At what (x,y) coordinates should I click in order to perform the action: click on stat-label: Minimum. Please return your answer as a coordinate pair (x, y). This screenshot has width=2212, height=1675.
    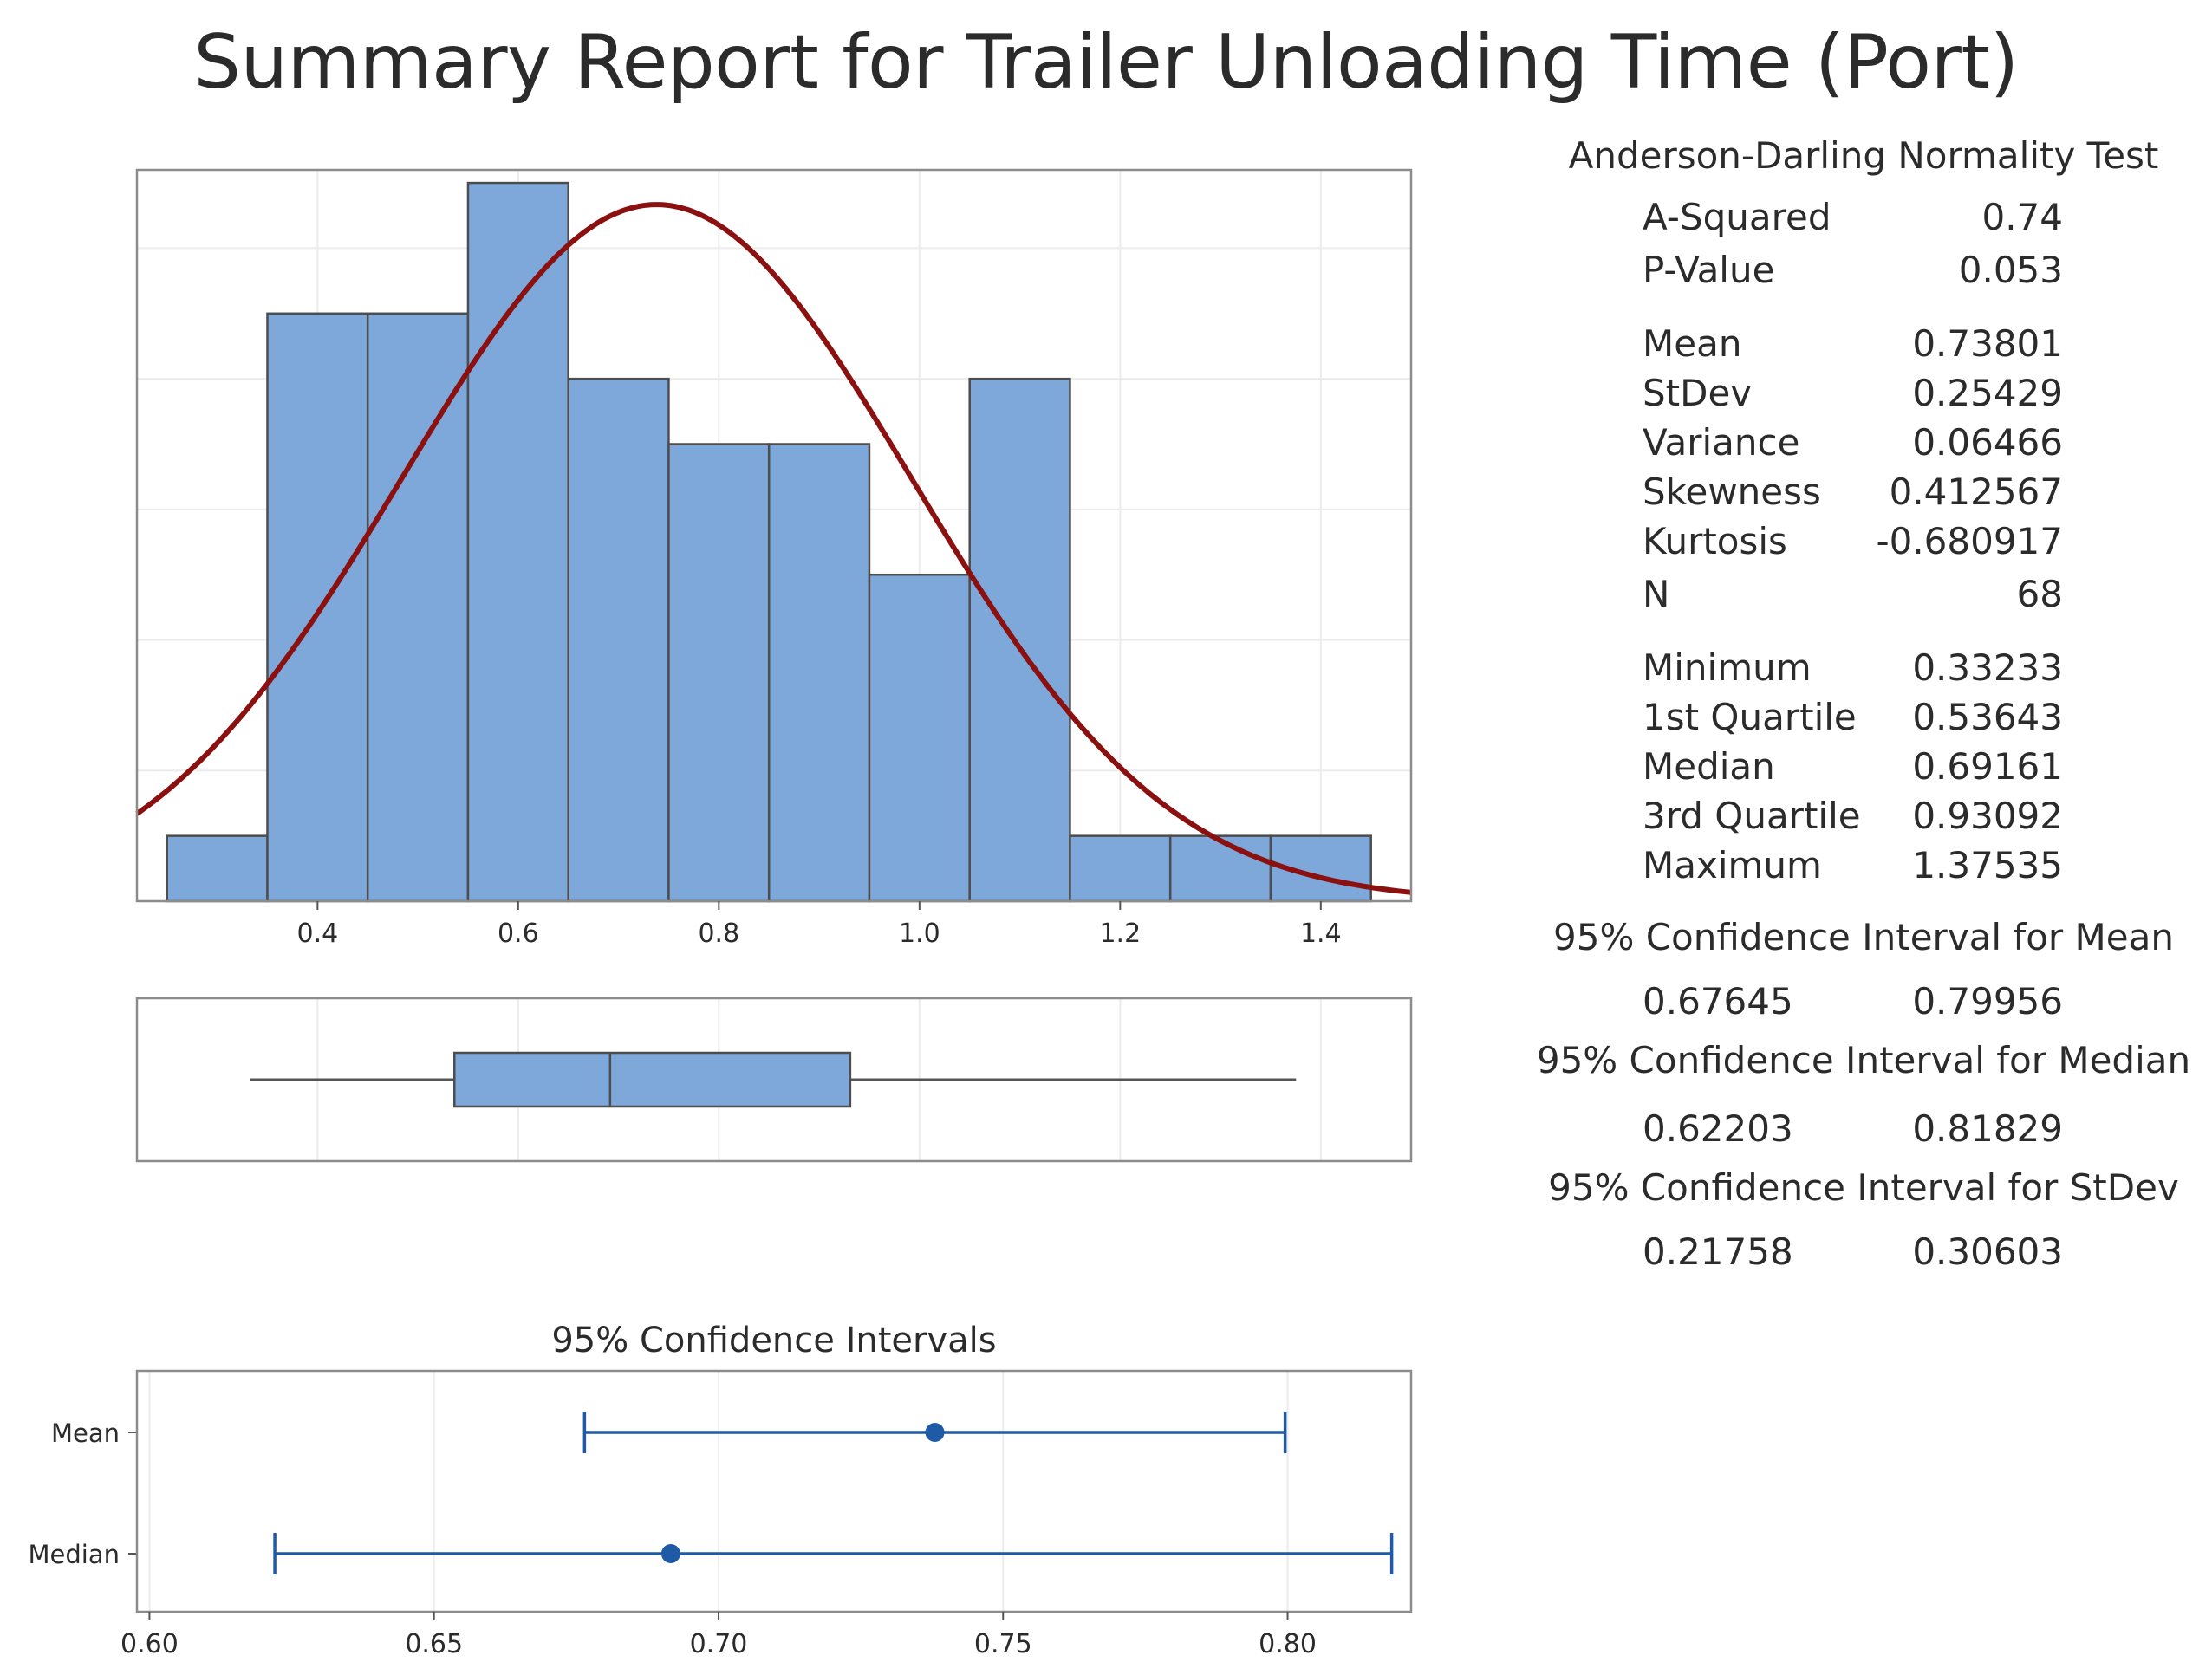
    Looking at the image, I should click on (1727, 668).